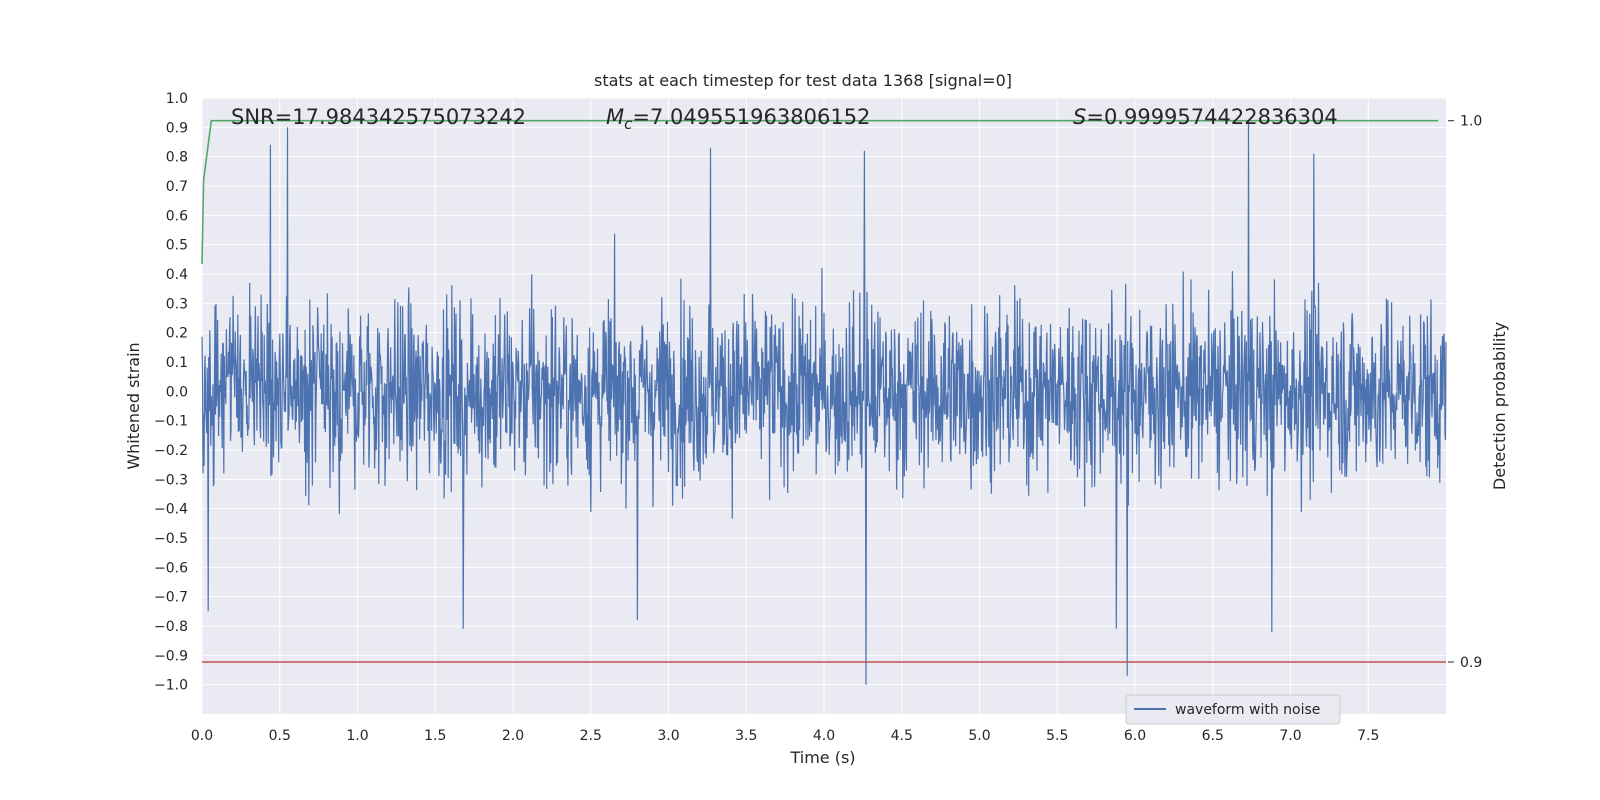 The image size is (1600, 800). What do you see at coordinates (628, 124) in the screenshot?
I see `chirp-mass-subscript: c` at bounding box center [628, 124].